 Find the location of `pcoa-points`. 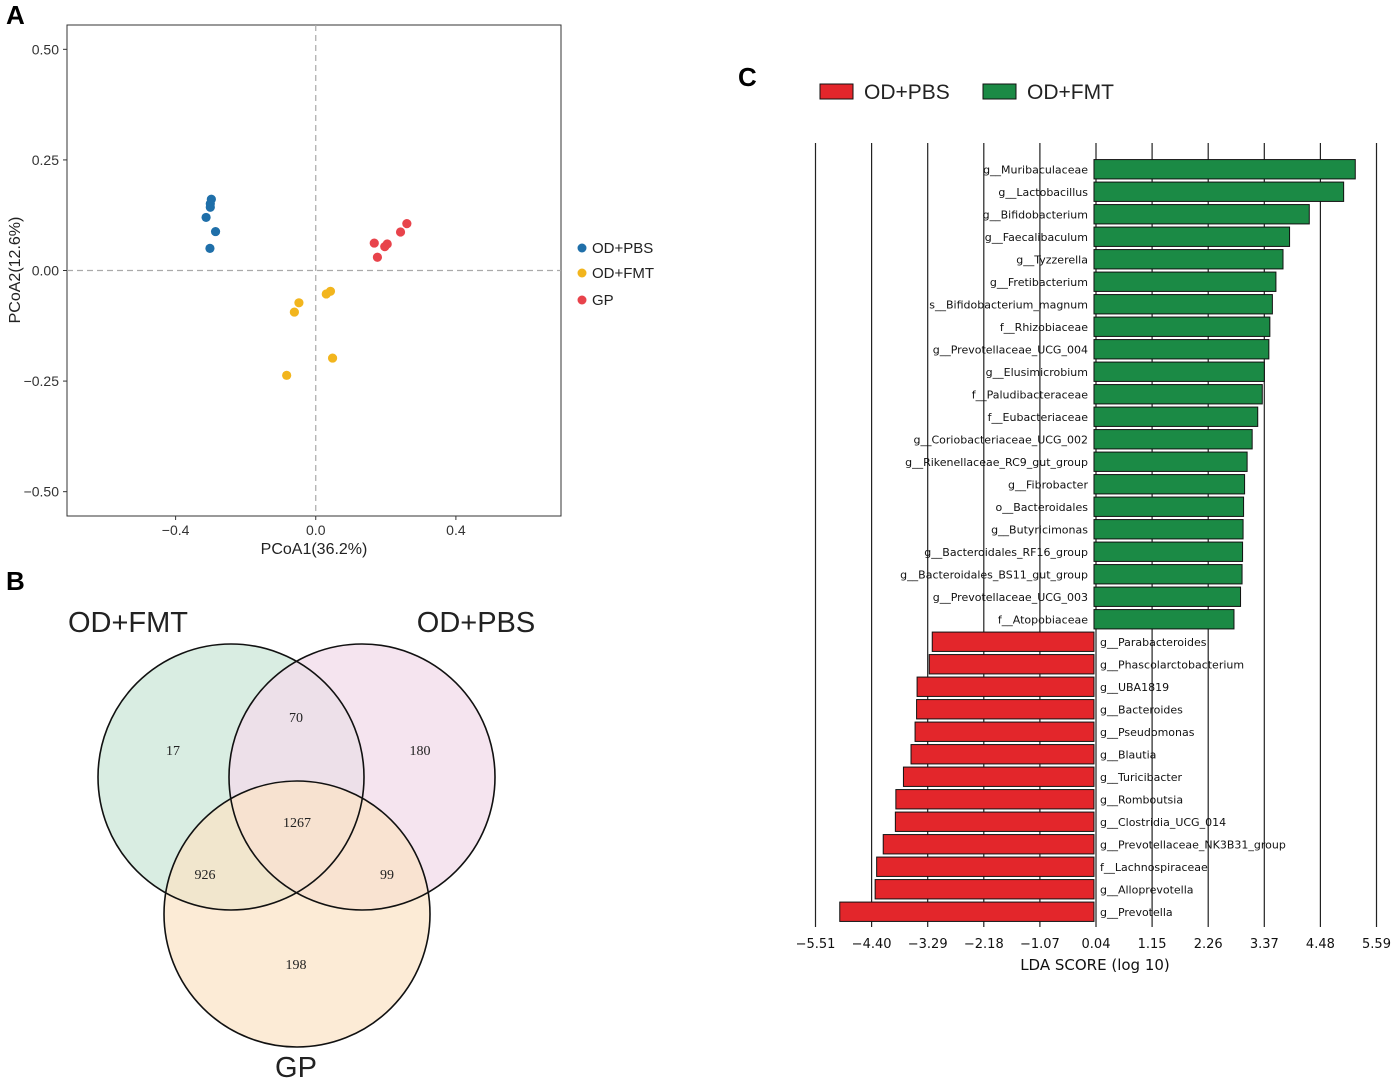

pcoa-points is located at coordinates (306, 287).